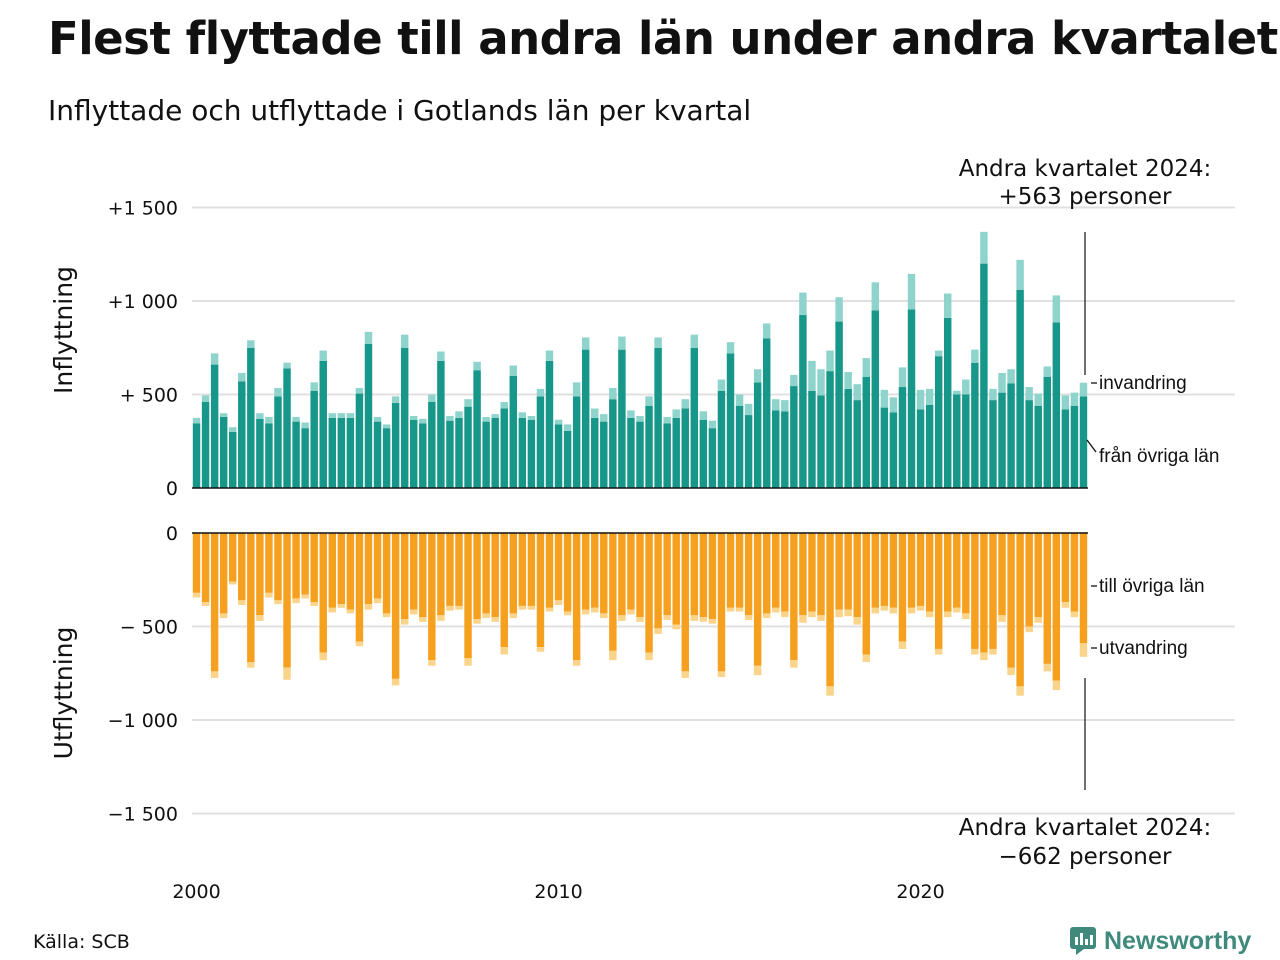 This screenshot has height=960, width=1280. Describe the element at coordinates (196, 892) in the screenshot. I see `x-tick-label: 2000` at that location.